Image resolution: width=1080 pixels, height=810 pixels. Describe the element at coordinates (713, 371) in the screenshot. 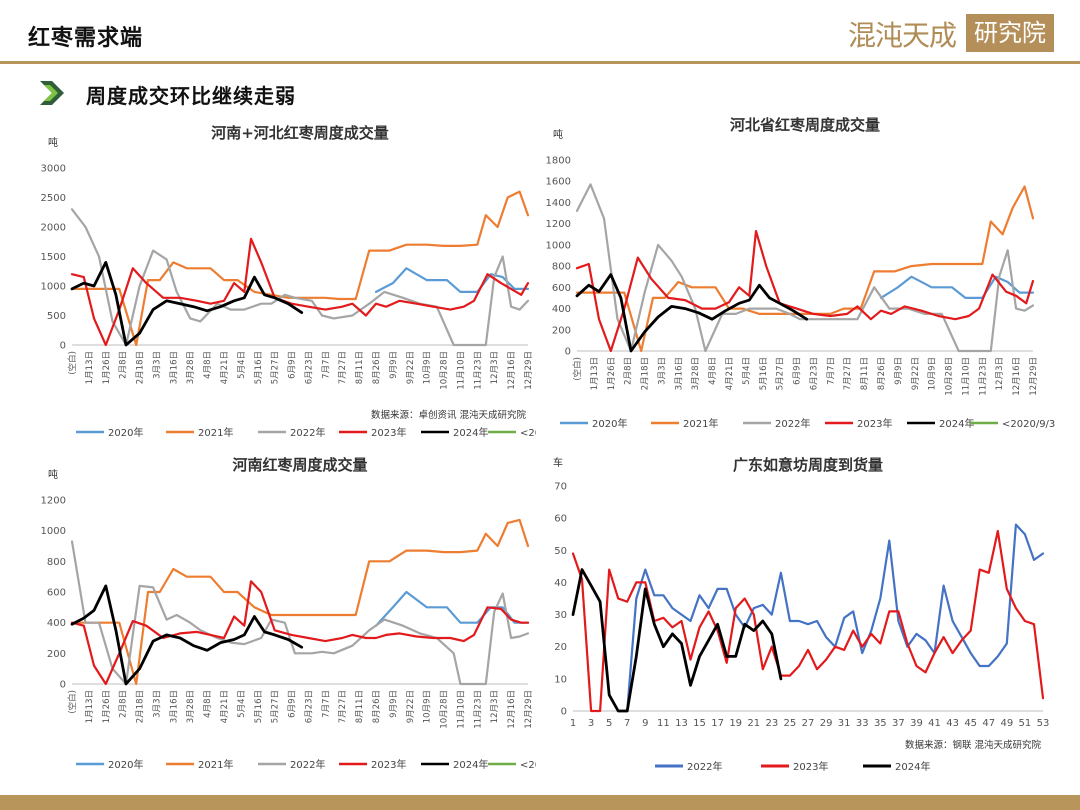

I see `x-tick-label: 4月8日` at that location.